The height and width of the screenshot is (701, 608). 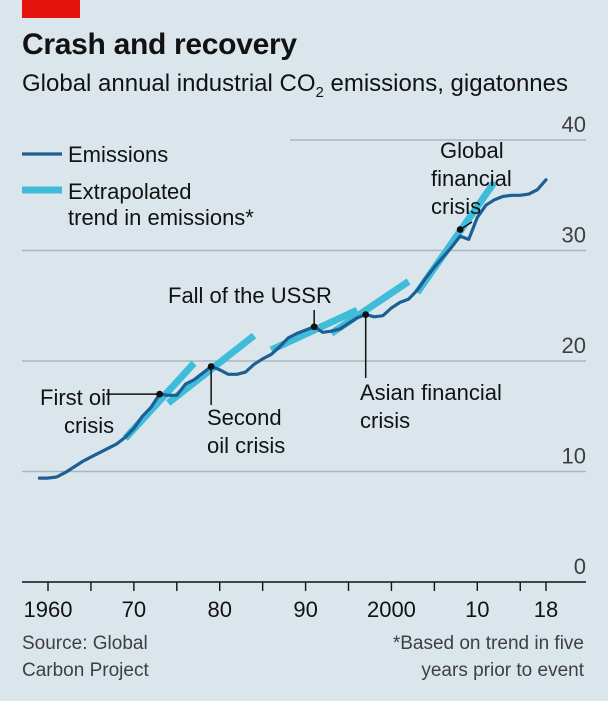 I want to click on event-label: oil crisis, so click(x=246, y=445).